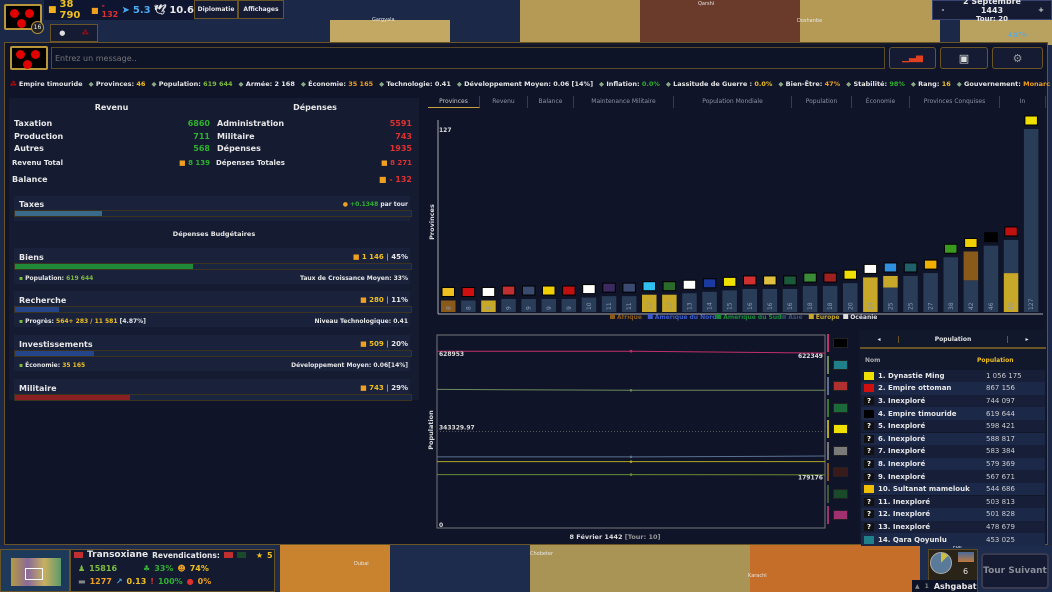  What do you see at coordinates (953, 388) in the screenshot?
I see `ranking-row: 2. Empire ottoman 867 156` at bounding box center [953, 388].